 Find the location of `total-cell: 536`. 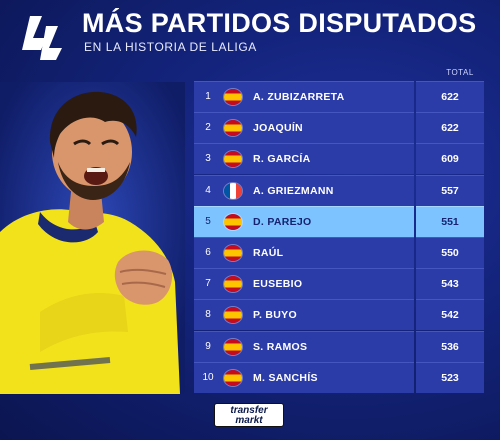

total-cell: 536 is located at coordinates (450, 346).